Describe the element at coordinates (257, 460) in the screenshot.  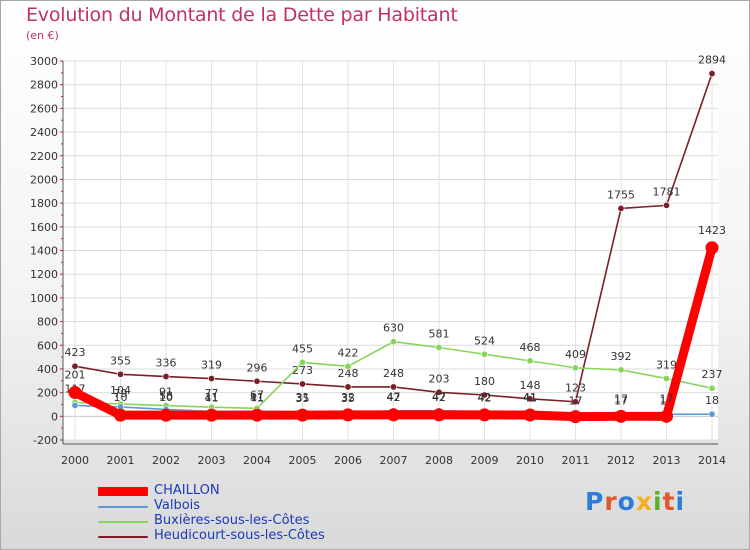
I see `x-tick-label: 2004` at that location.